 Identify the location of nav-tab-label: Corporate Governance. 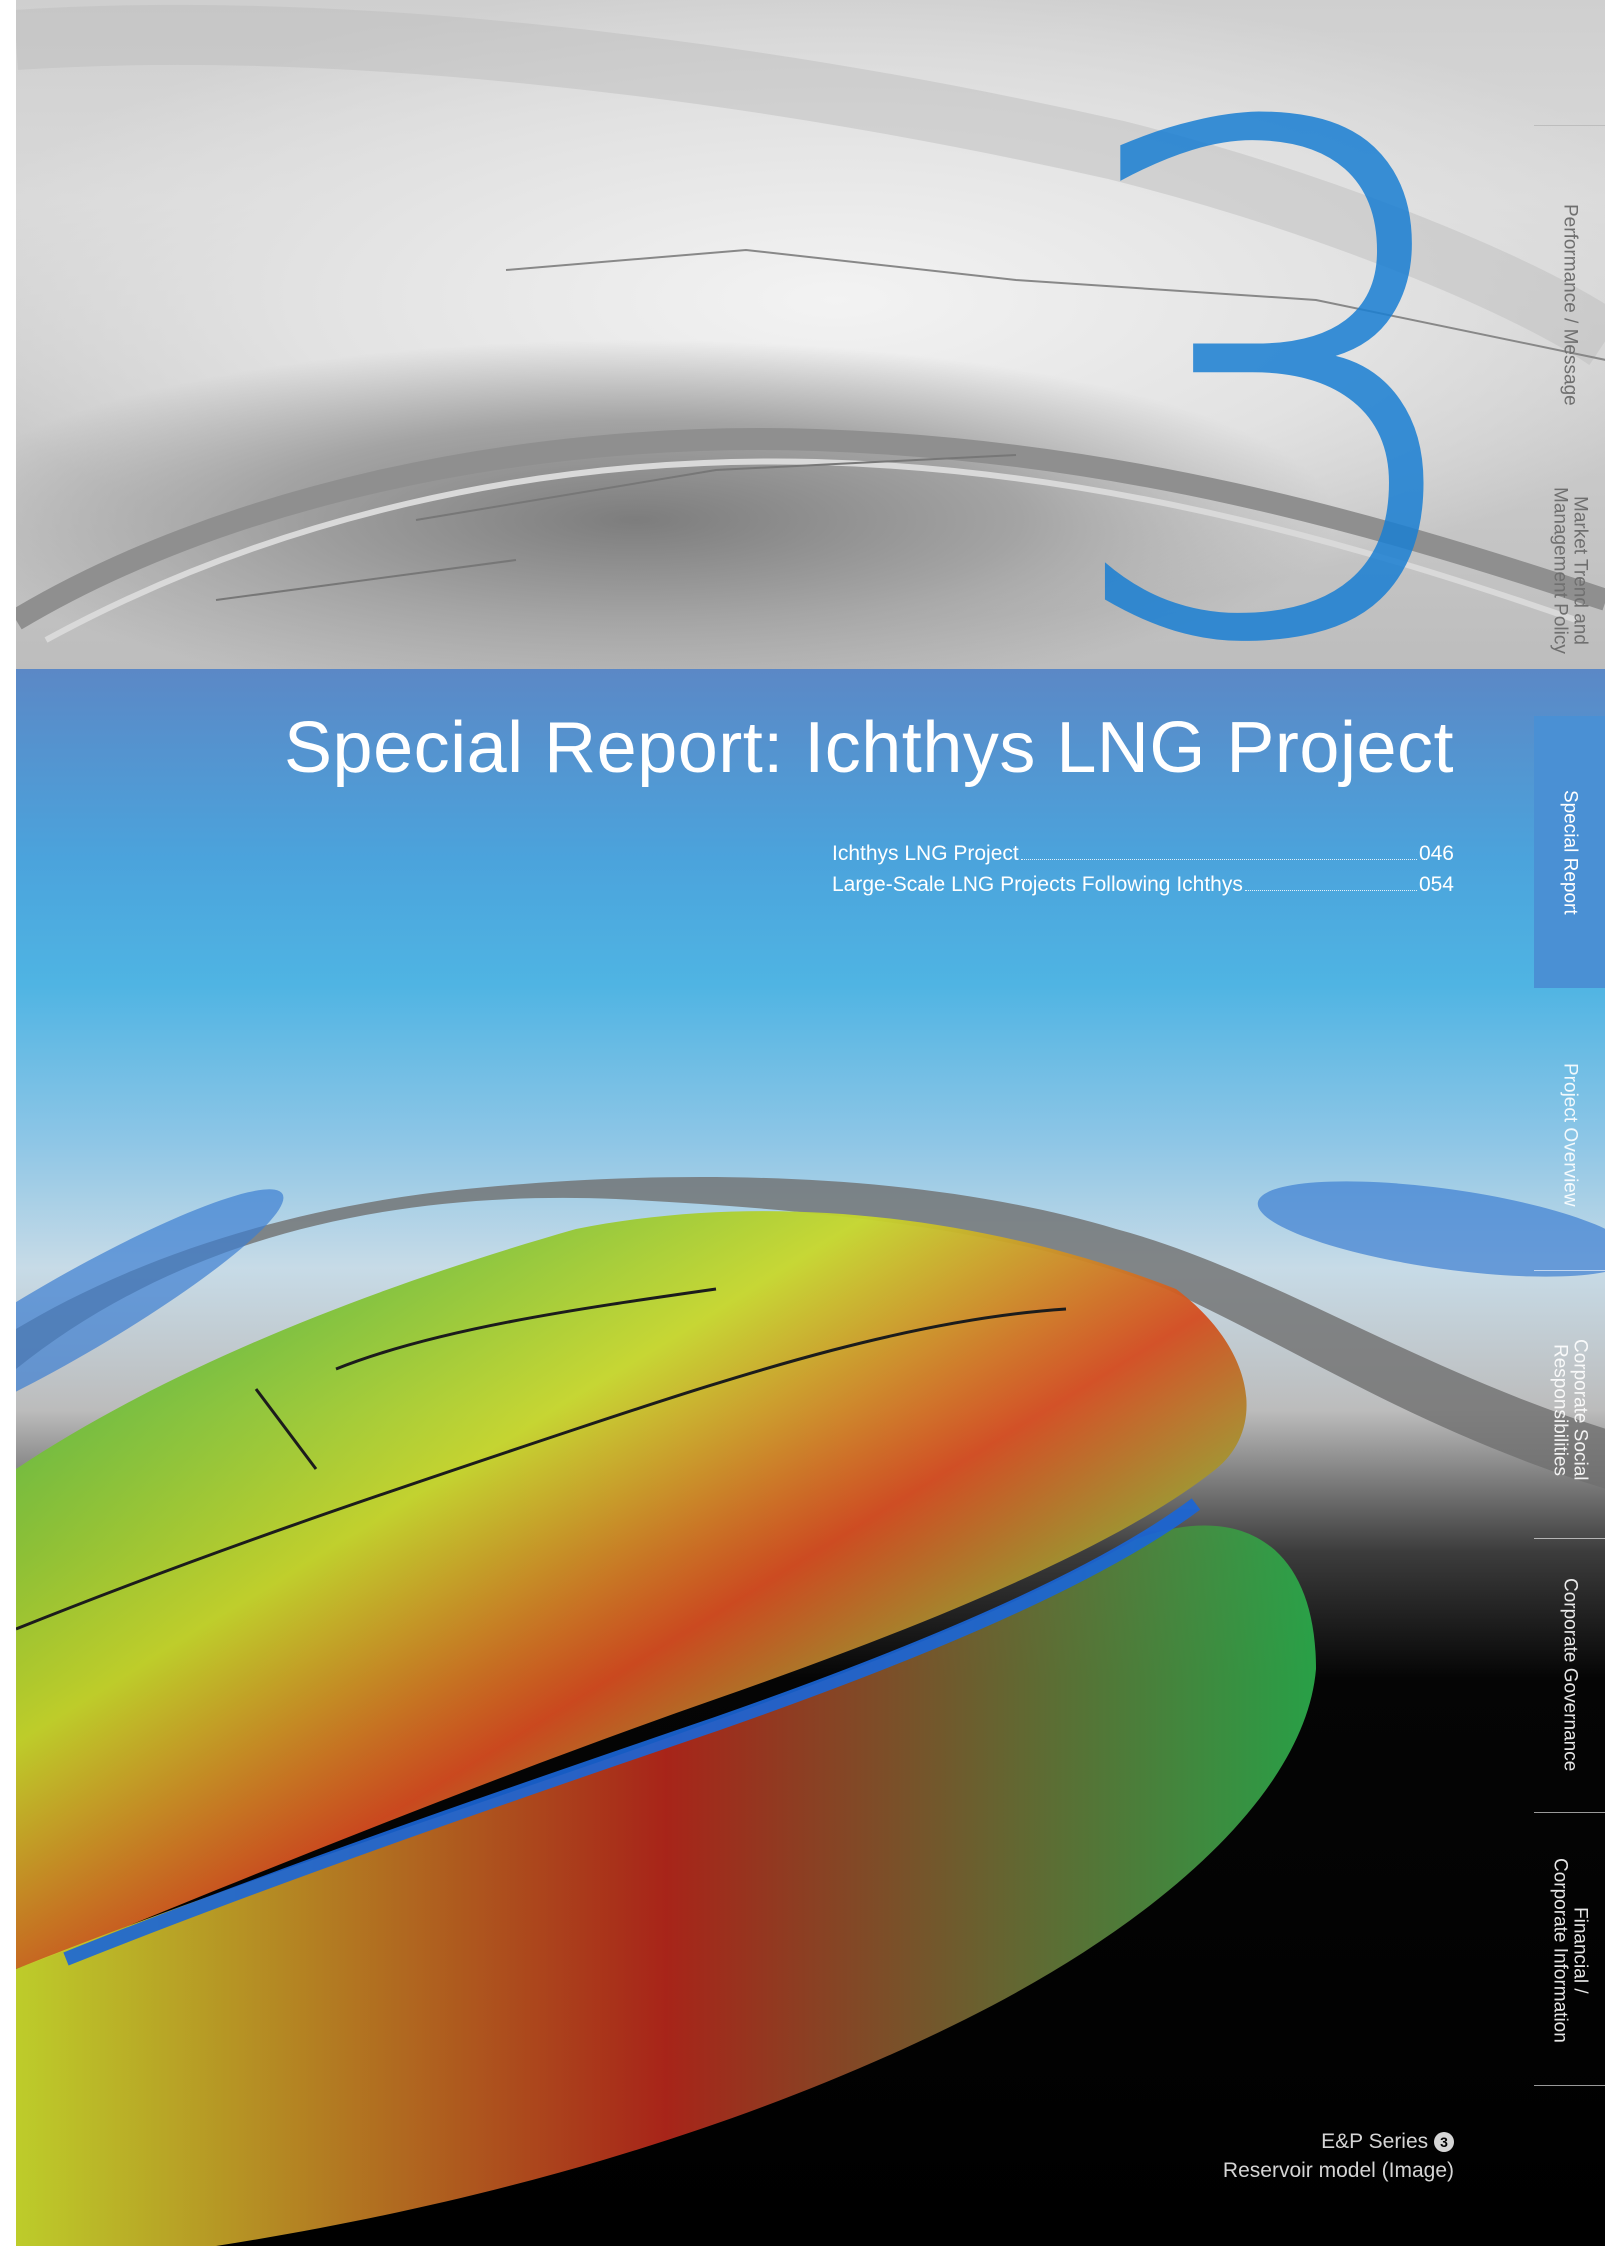
(1570, 1675).